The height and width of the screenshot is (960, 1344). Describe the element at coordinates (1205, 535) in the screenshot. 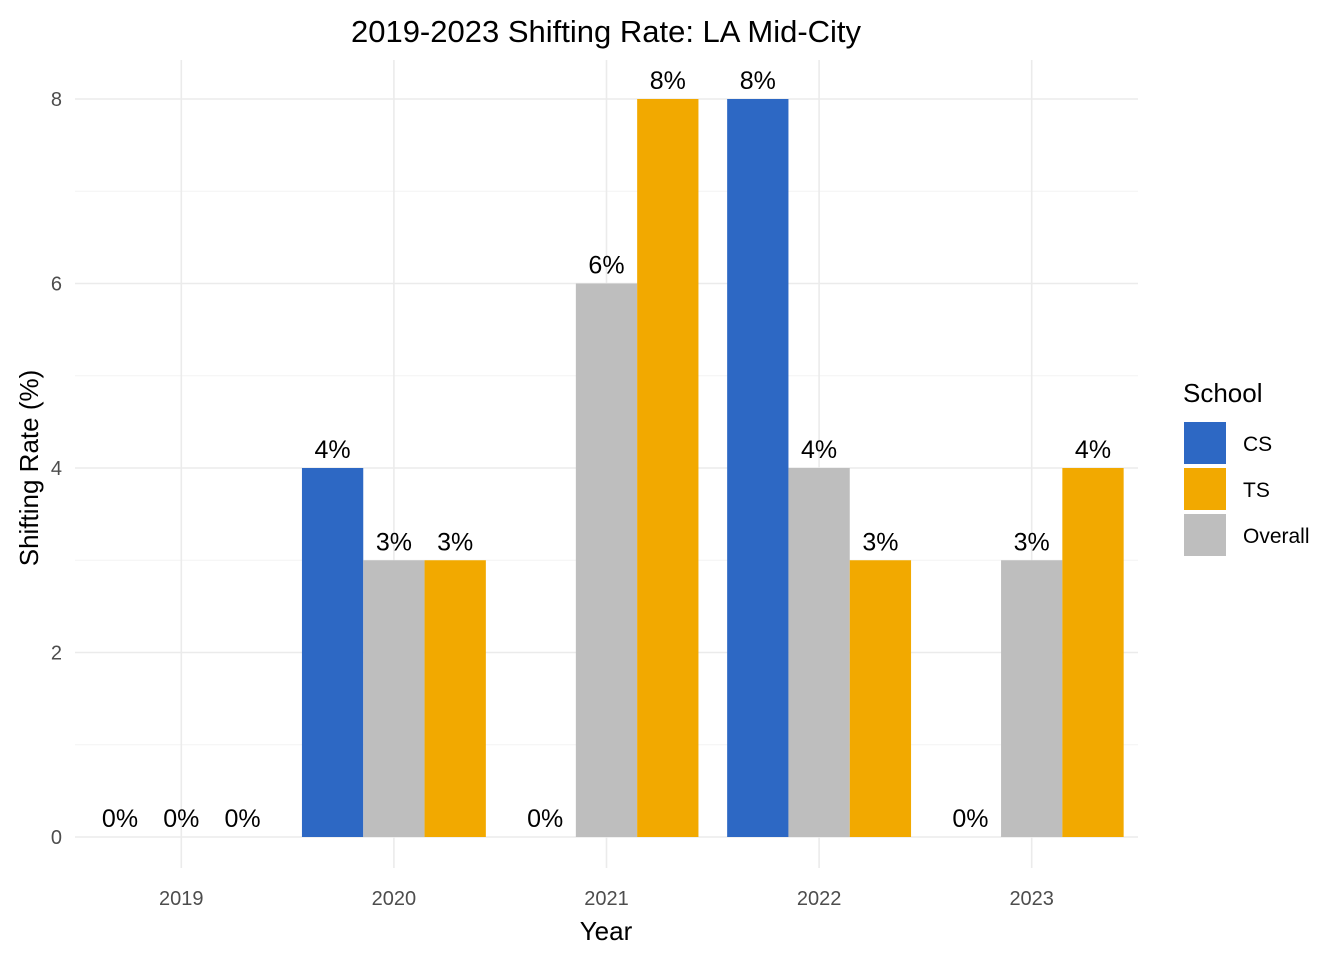

I see `legend-key-overall` at that location.